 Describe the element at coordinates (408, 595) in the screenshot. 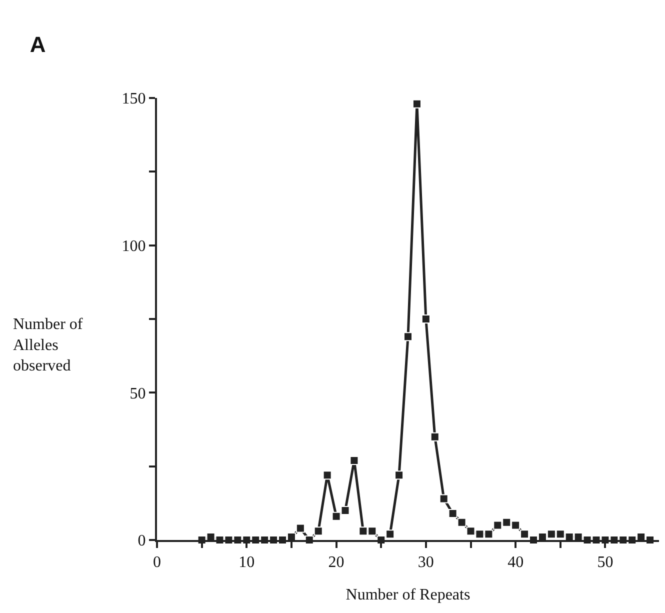

I see `x-axis-title: Number of Repeats` at that location.